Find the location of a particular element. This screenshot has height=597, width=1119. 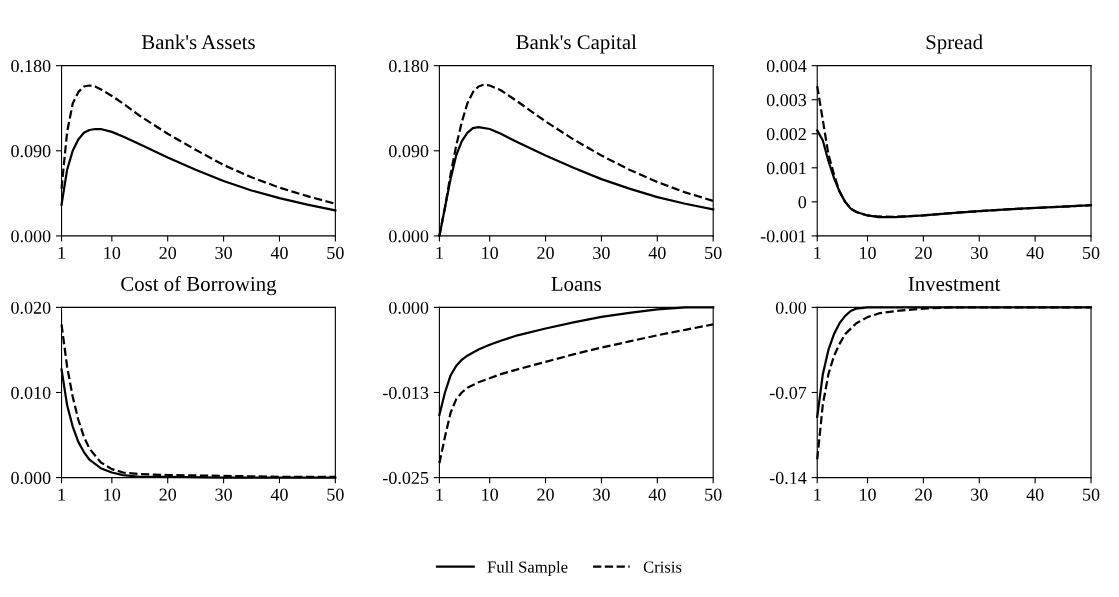

y-tick-label: 0.00 is located at coordinates (791, 307).